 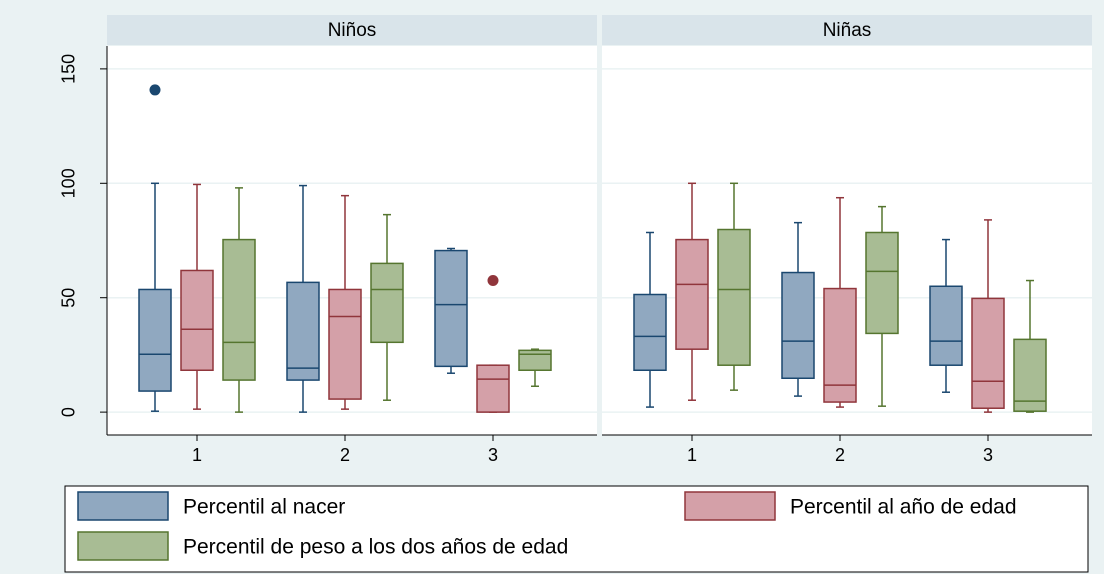 What do you see at coordinates (69, 412) in the screenshot?
I see `y-tick-label: 0` at bounding box center [69, 412].